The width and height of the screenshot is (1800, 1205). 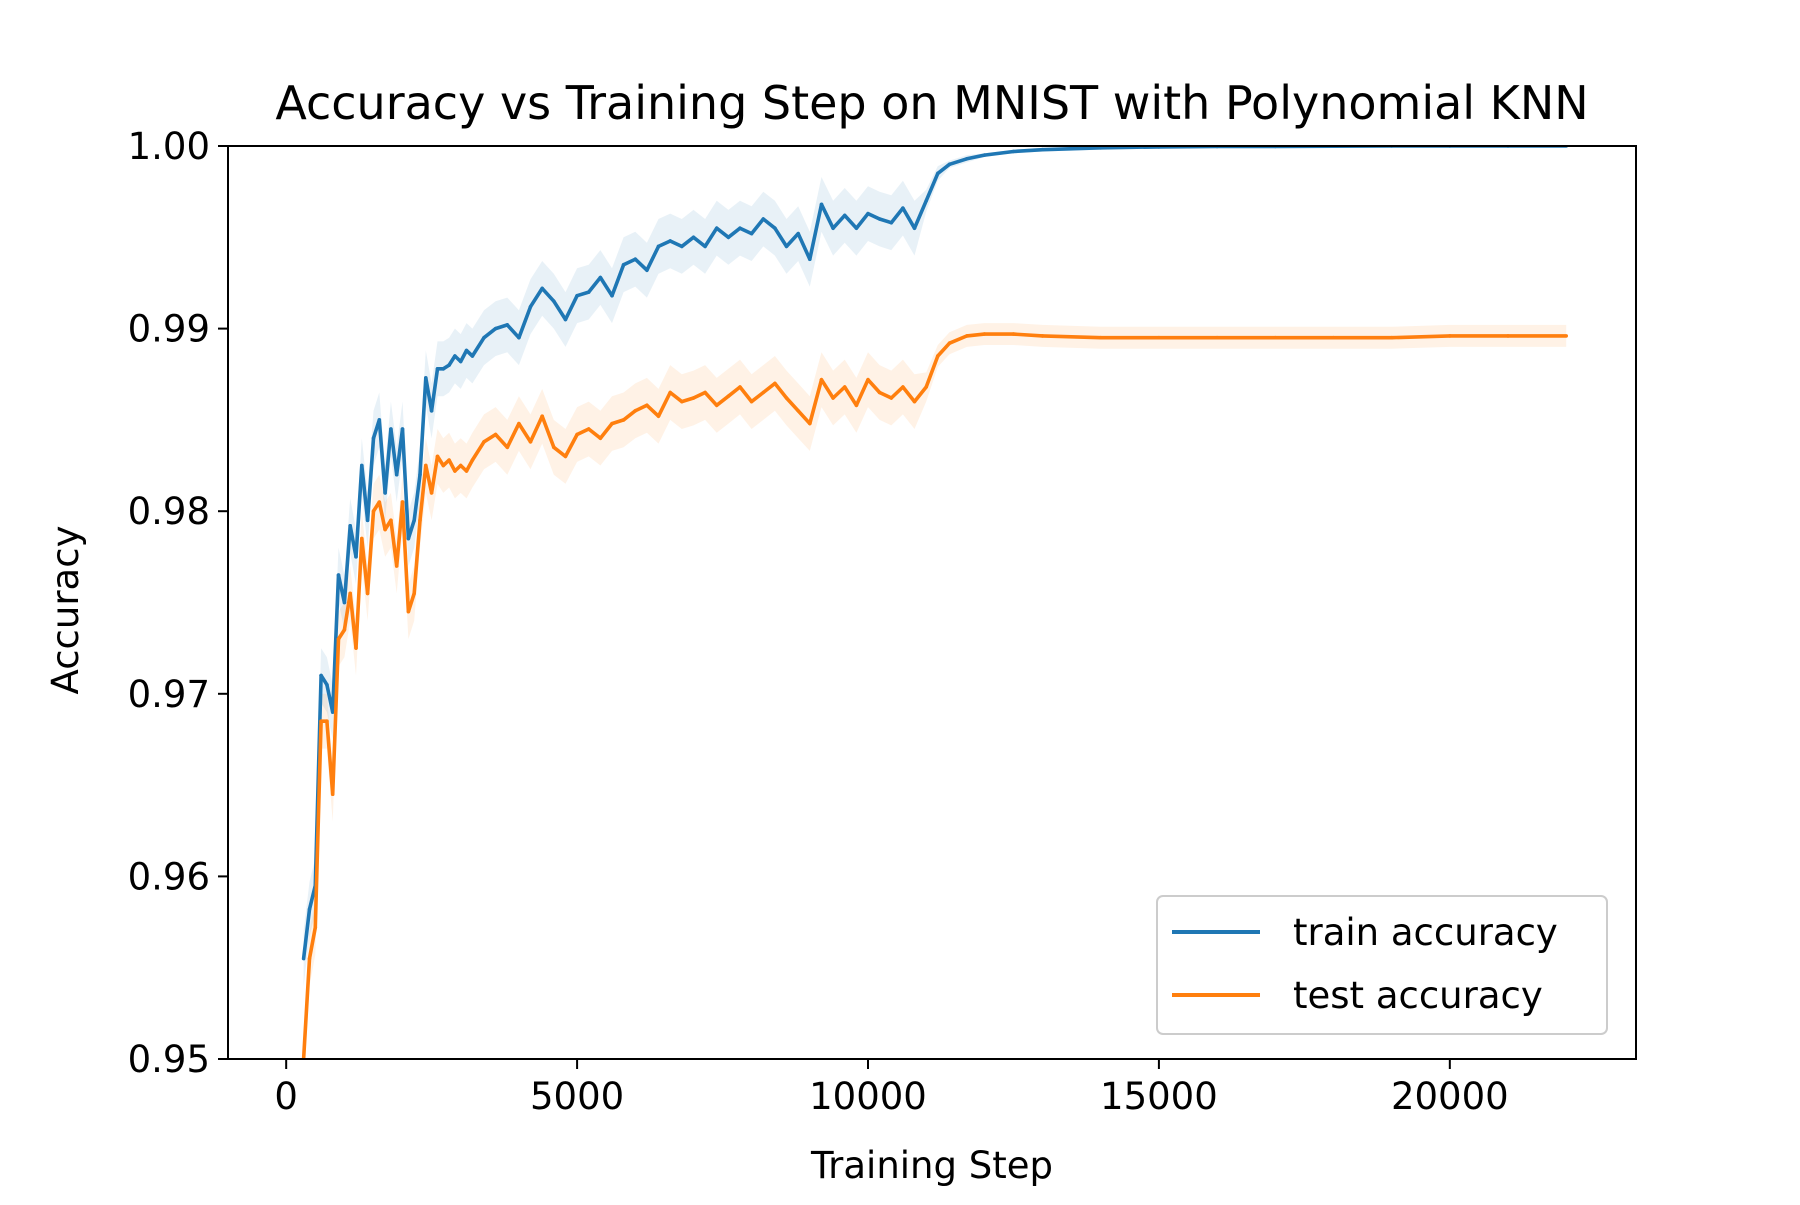 I want to click on x-axis-label: Training Step, so click(x=931, y=1165).